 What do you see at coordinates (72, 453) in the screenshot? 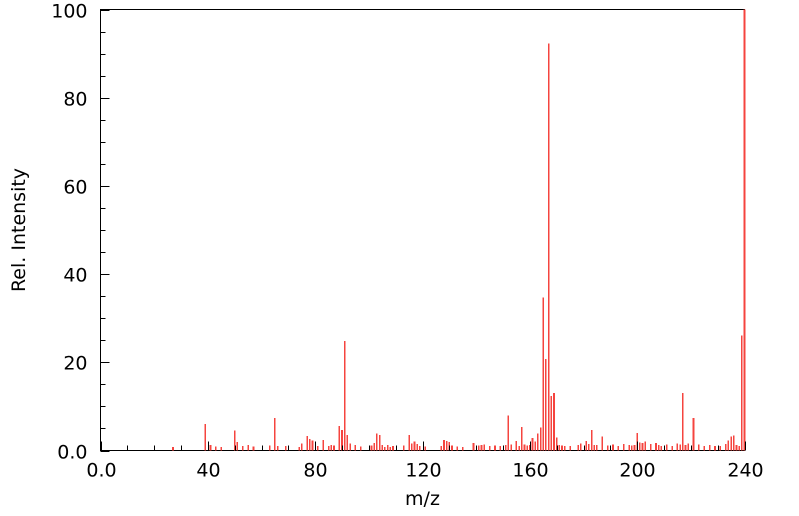
I see `y-tick-label: 0.0` at bounding box center [72, 453].